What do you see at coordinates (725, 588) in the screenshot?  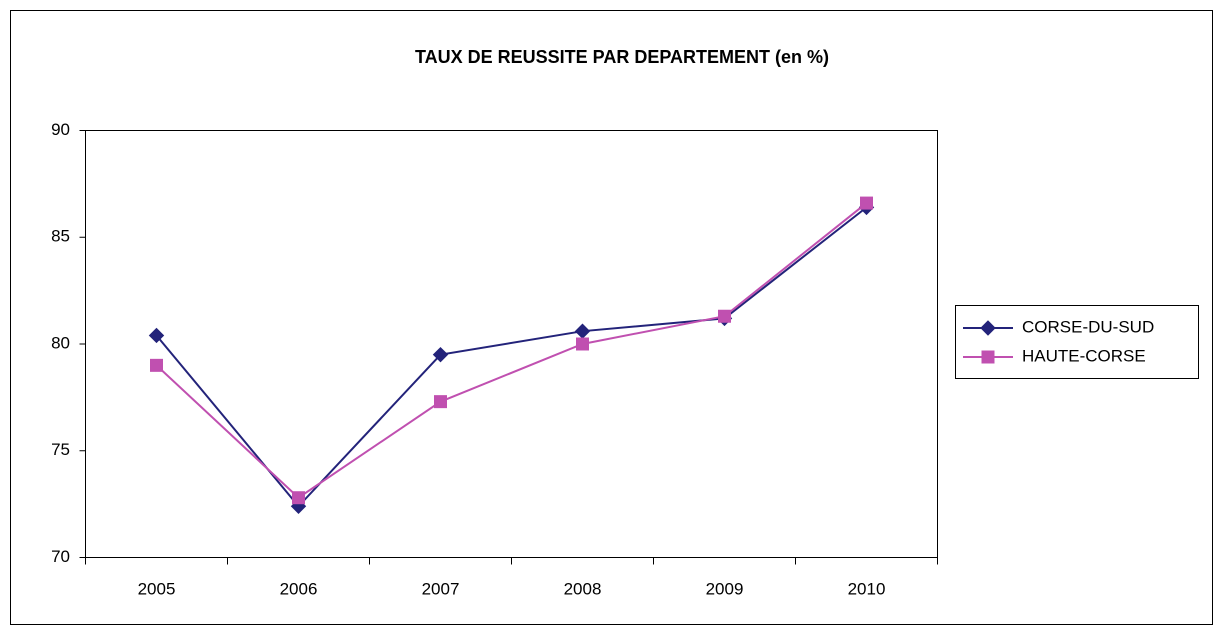 I see `x-tick-label: 2009` at bounding box center [725, 588].